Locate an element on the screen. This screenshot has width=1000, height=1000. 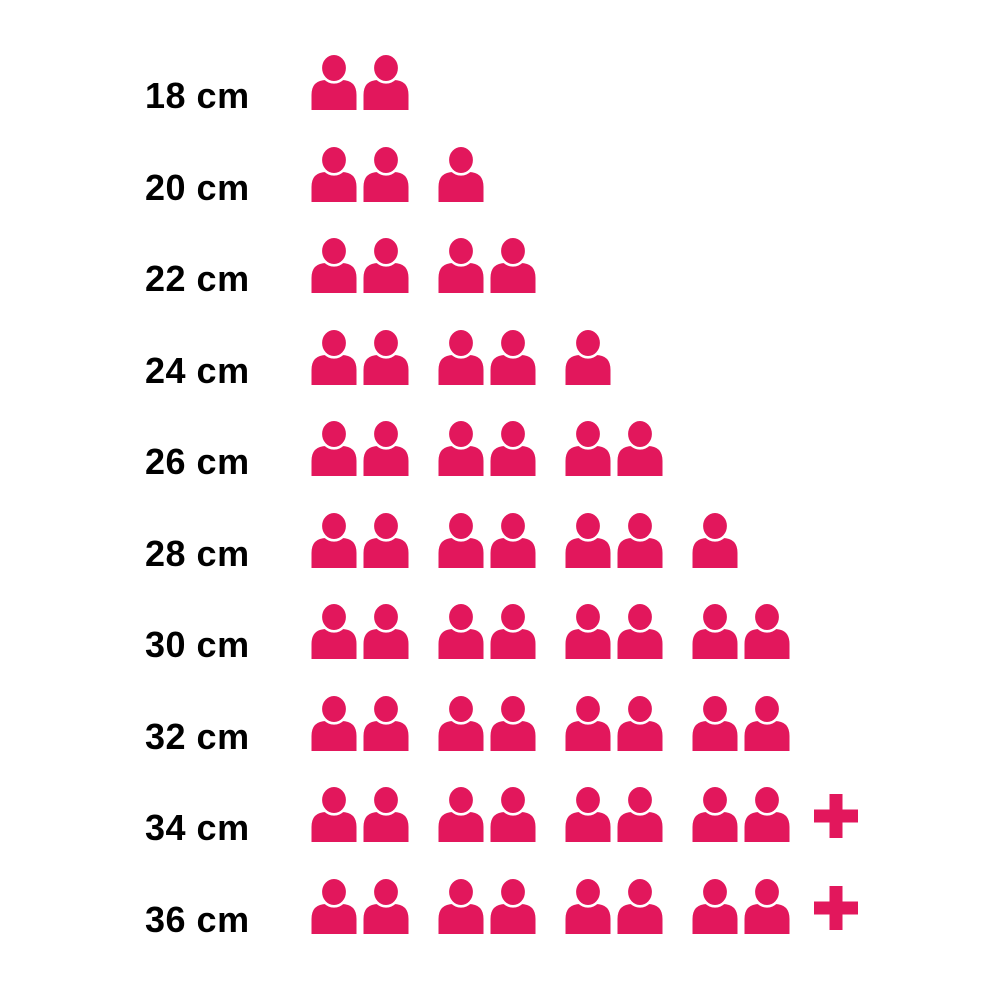
pictogram-row: 22 cm is located at coordinates (502, 266).